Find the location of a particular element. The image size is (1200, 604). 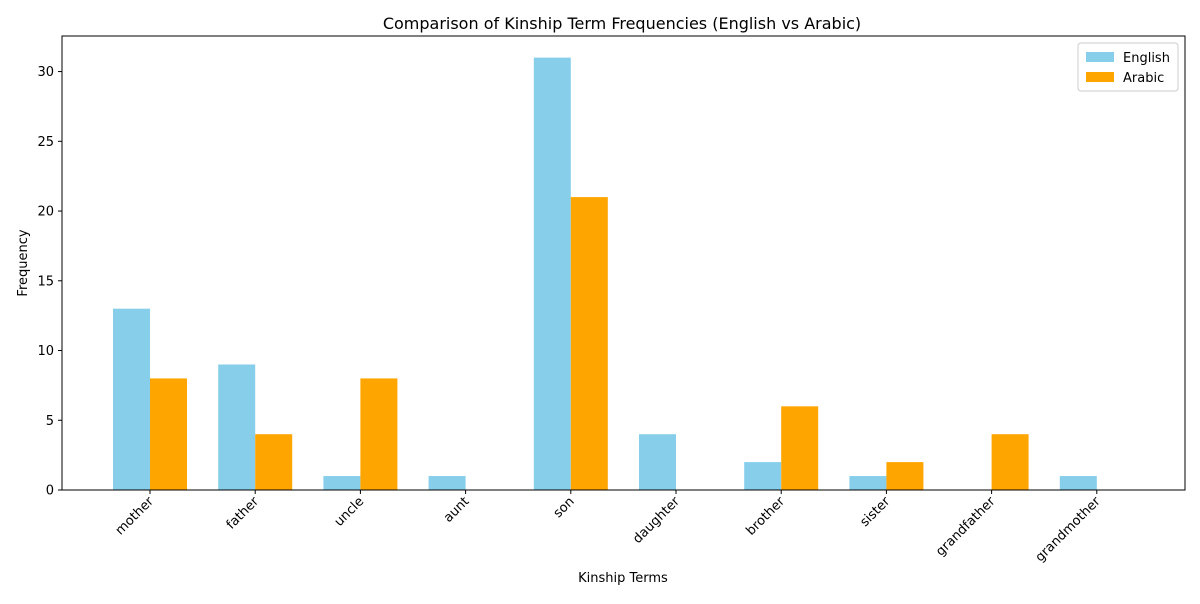

bar-english-father is located at coordinates (237, 427).